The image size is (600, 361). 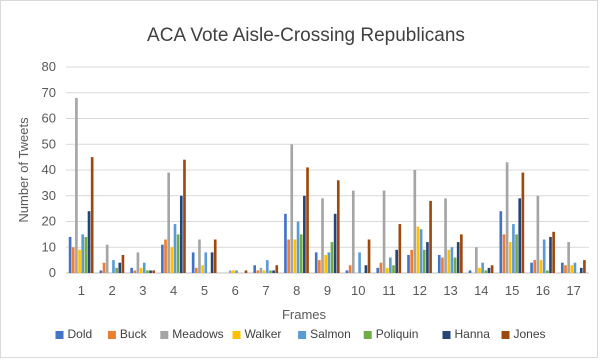 I want to click on y-tick-label: 40, so click(x=49, y=169).